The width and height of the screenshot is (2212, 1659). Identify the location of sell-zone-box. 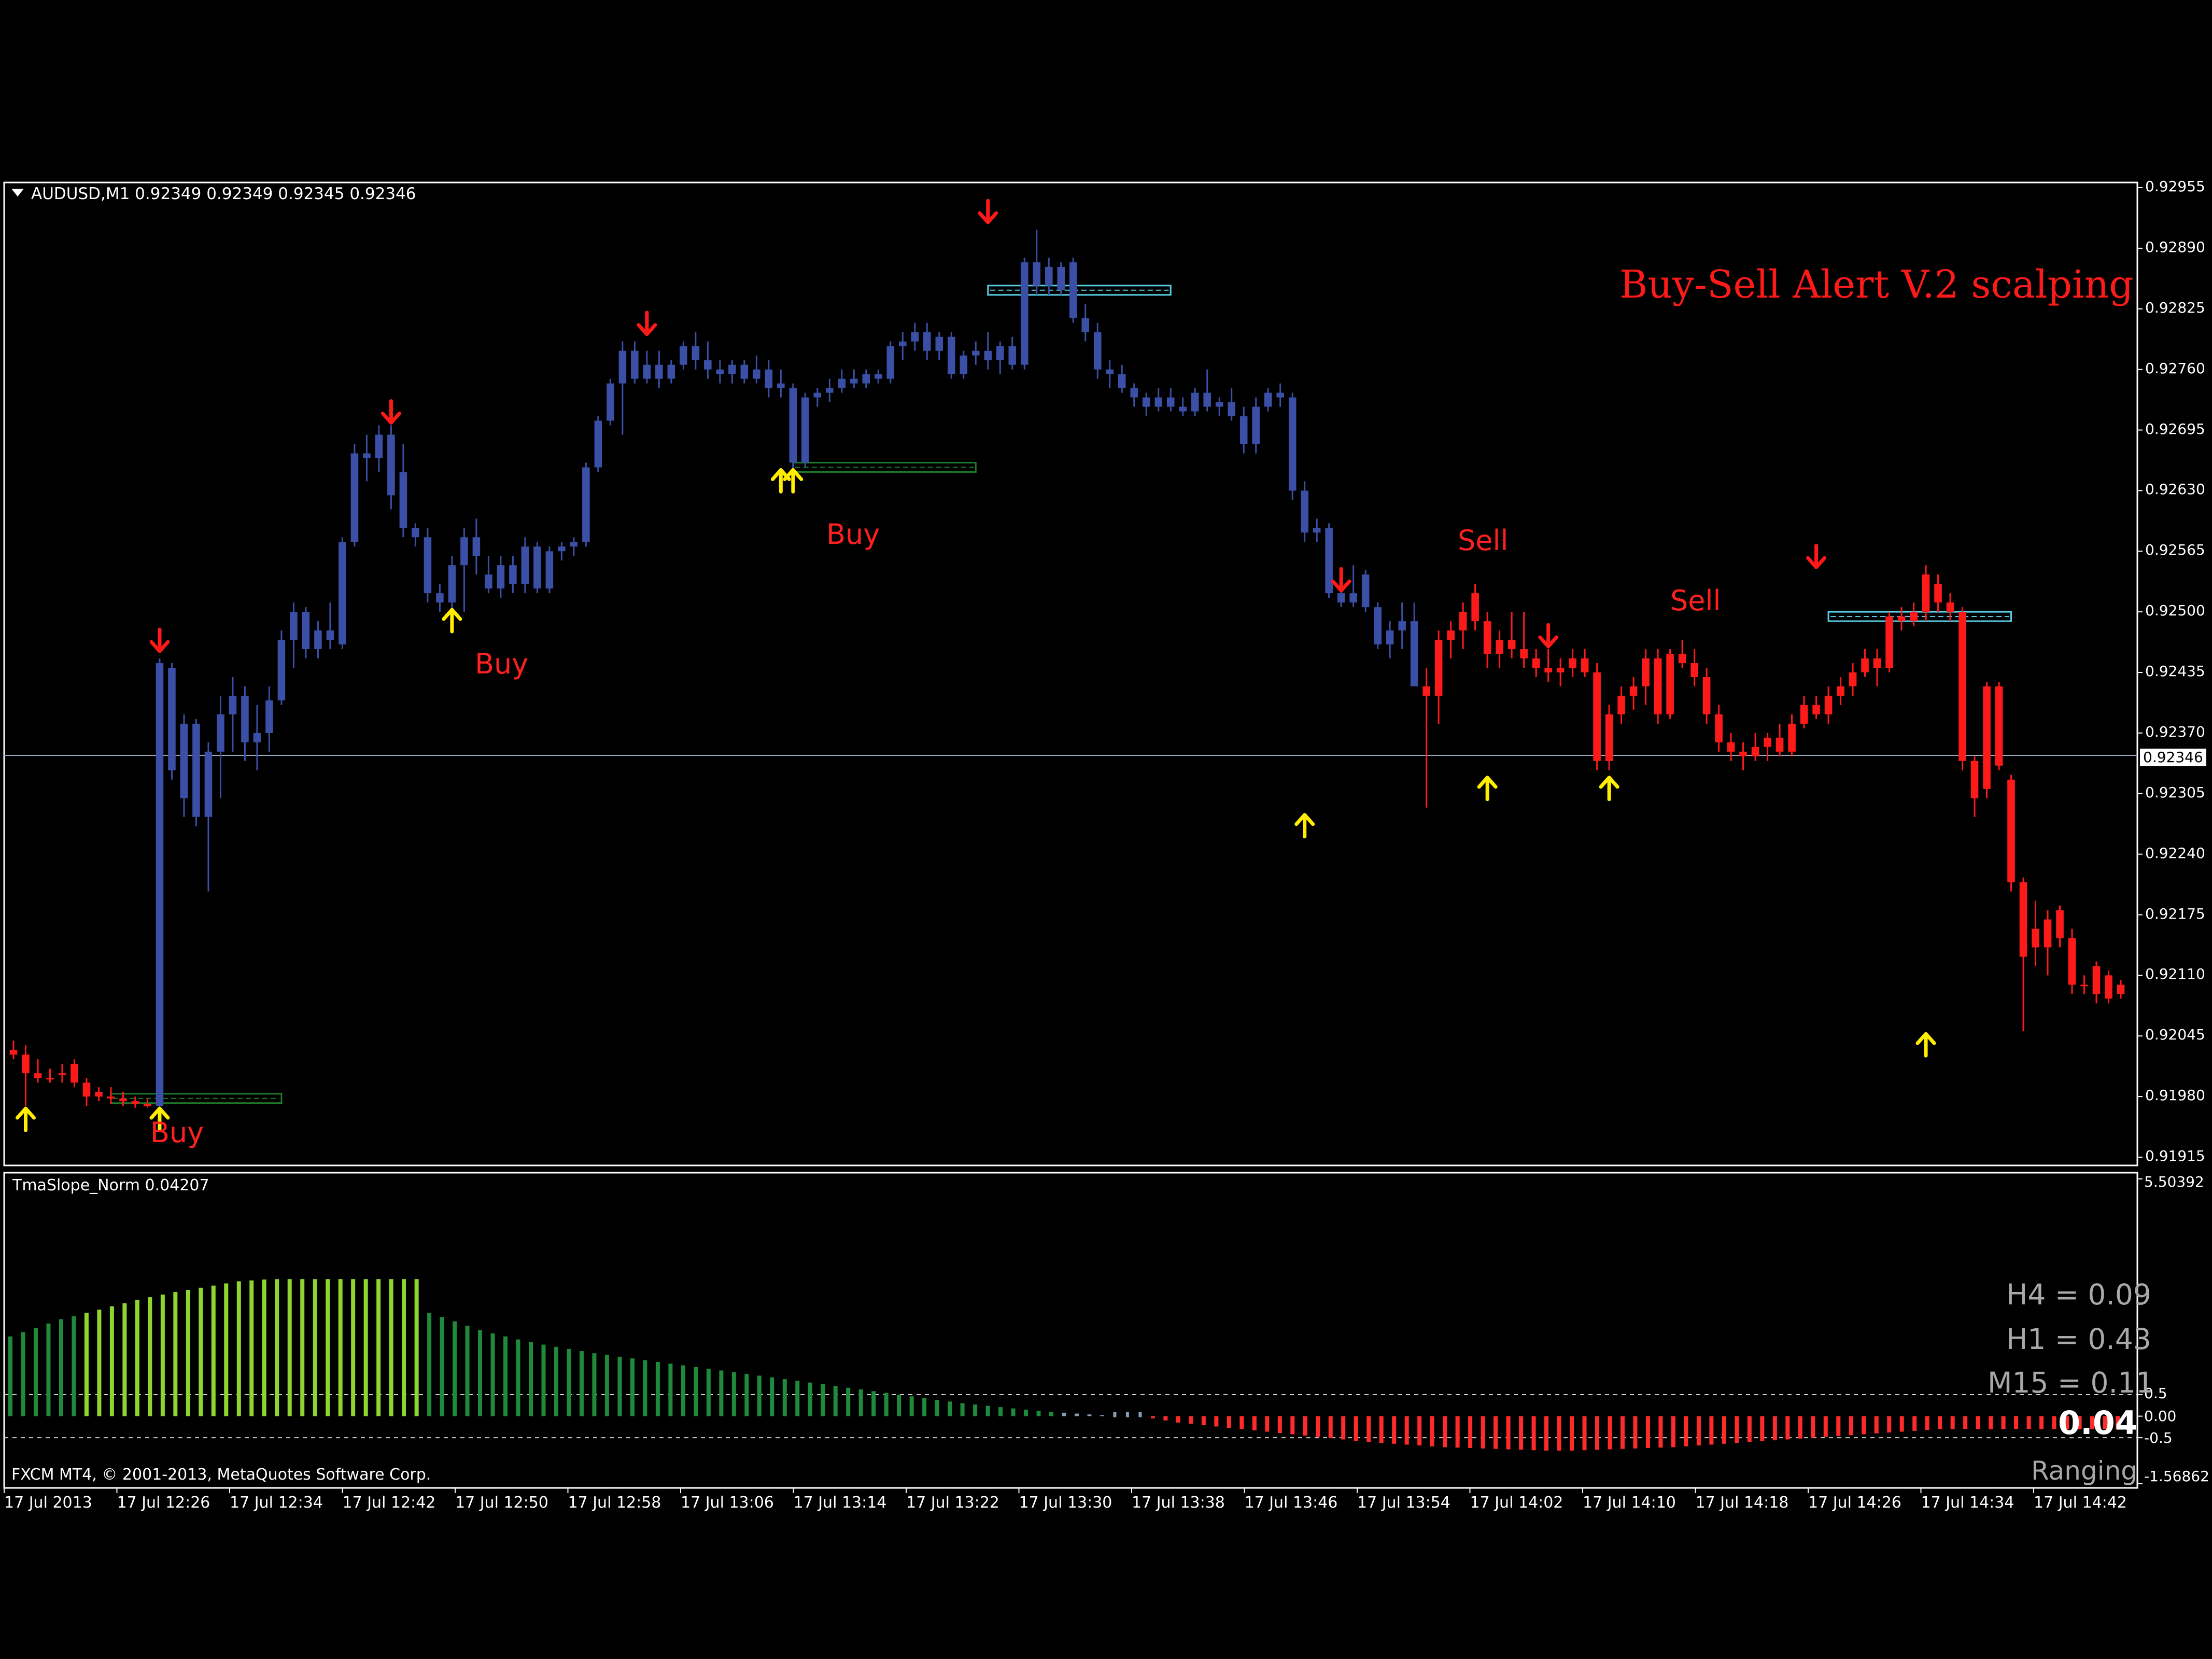
(1079, 290).